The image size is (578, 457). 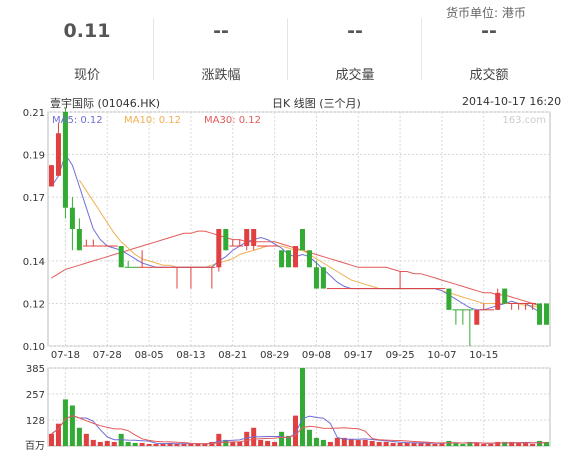 I want to click on ma30-line, so click(x=295, y=268).